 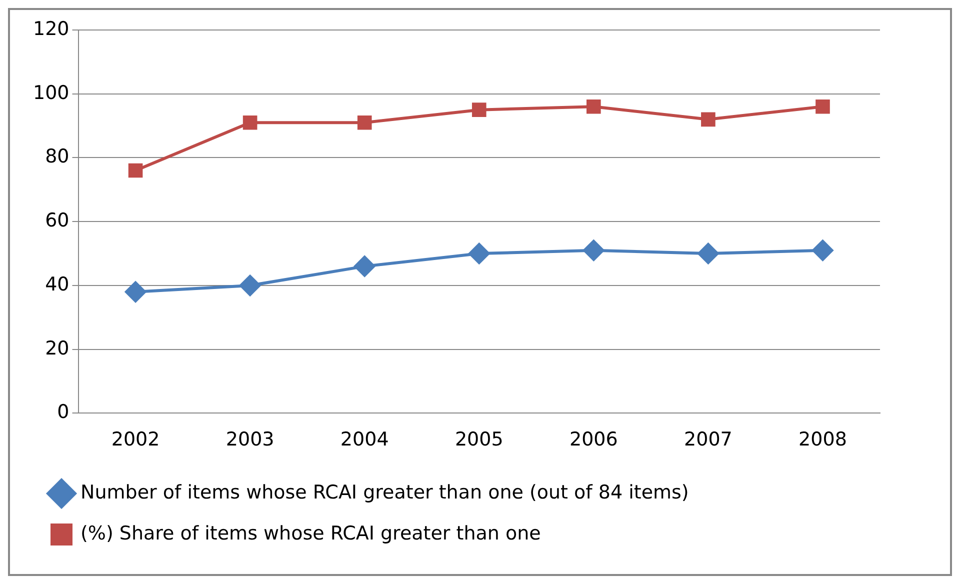 What do you see at coordinates (822, 439) in the screenshot?
I see `x-tick-label: 2008` at bounding box center [822, 439].